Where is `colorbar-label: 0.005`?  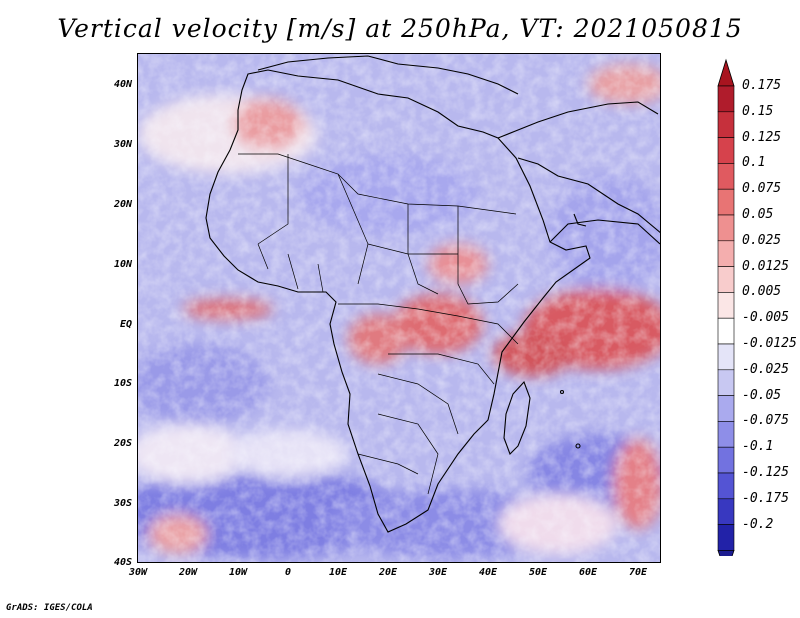 colorbar-label: 0.005 is located at coordinates (762, 292).